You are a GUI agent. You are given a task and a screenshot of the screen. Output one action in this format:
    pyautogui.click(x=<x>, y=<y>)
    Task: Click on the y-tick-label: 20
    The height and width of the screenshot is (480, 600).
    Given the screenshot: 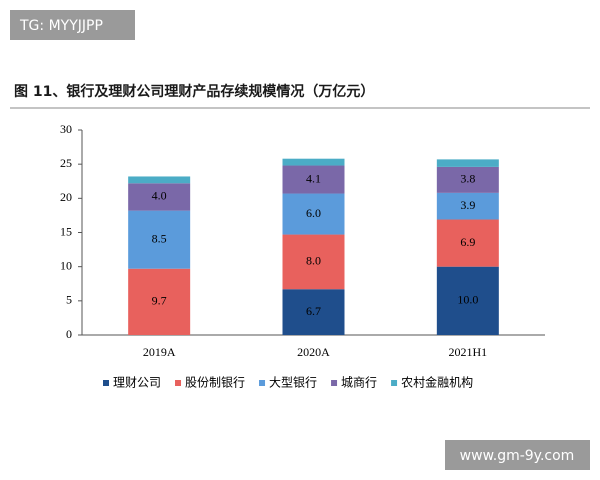 What is the action you would take?
    pyautogui.click(x=66, y=197)
    